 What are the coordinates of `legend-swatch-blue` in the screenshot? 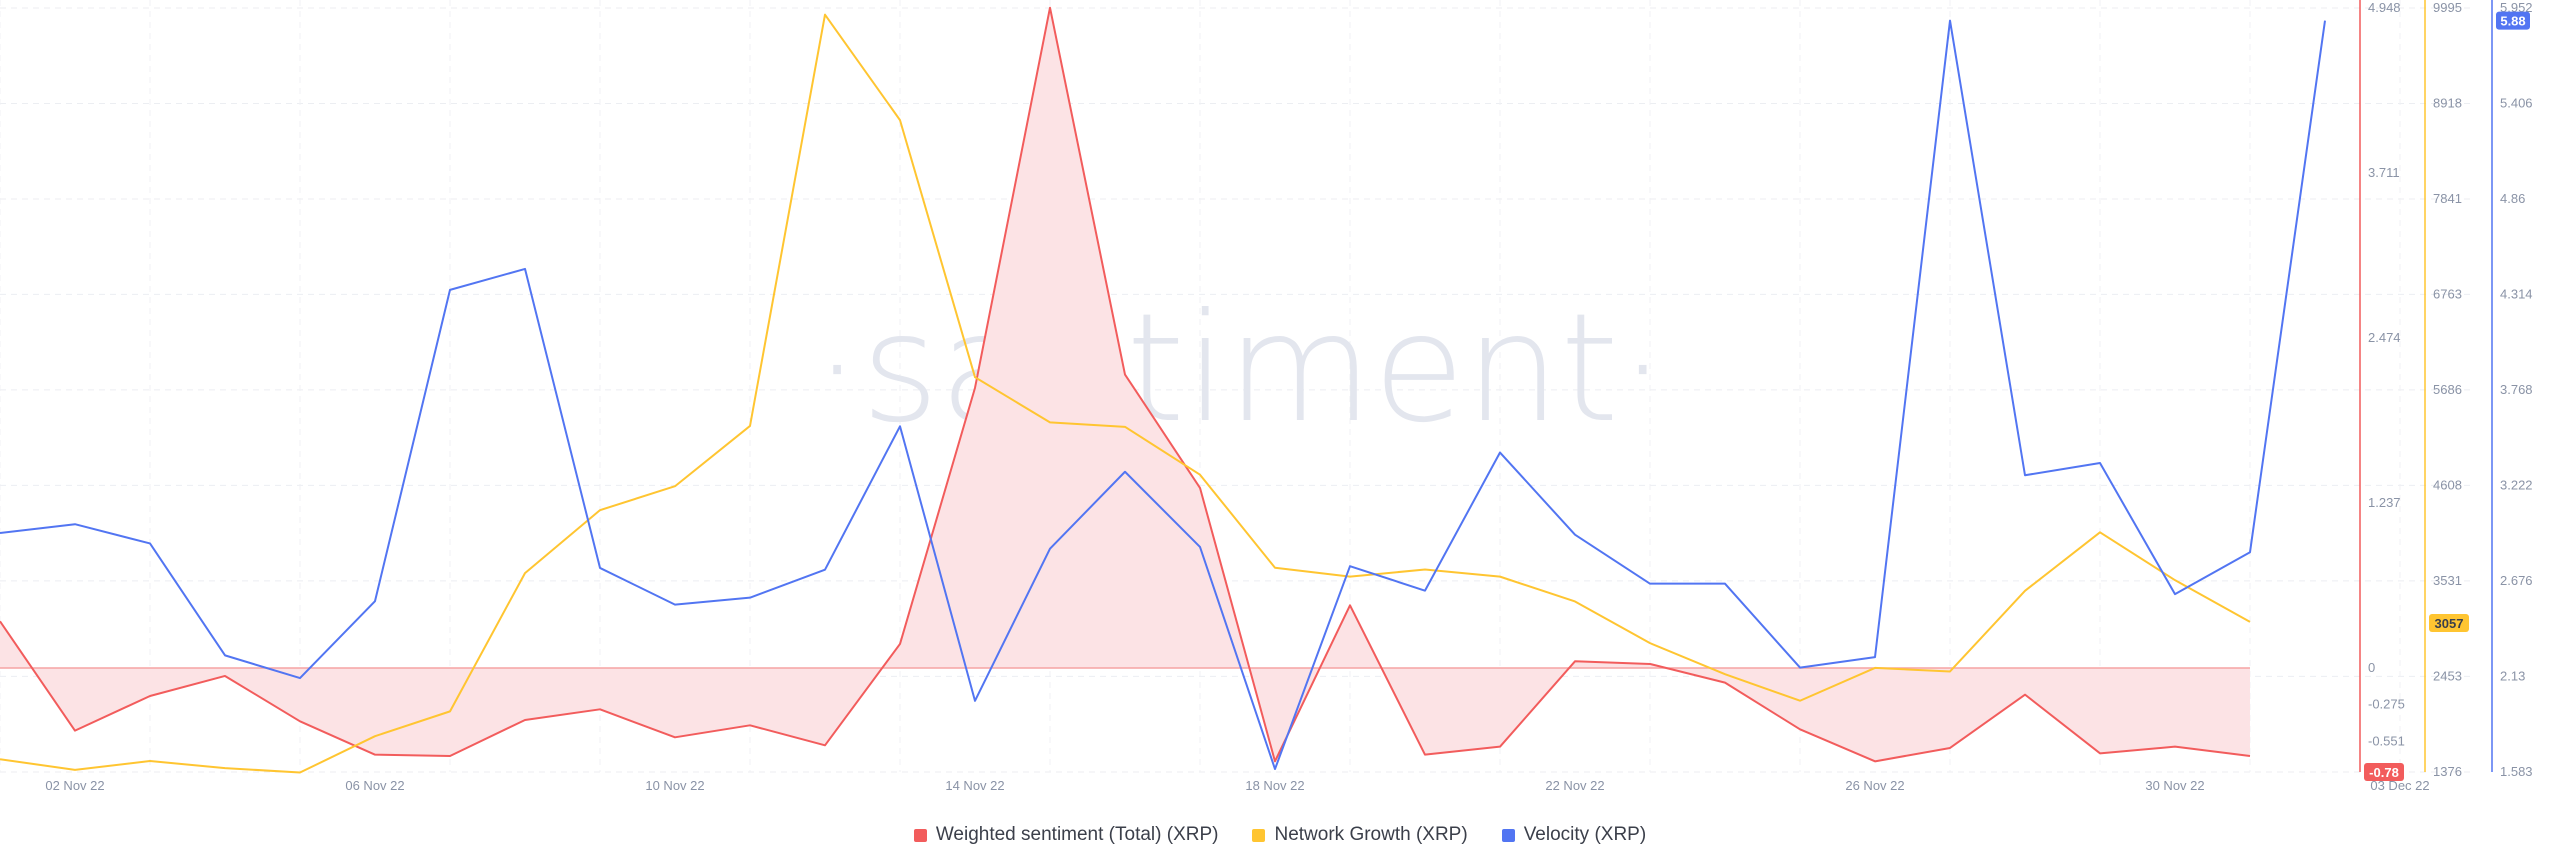 It's located at (1508, 835).